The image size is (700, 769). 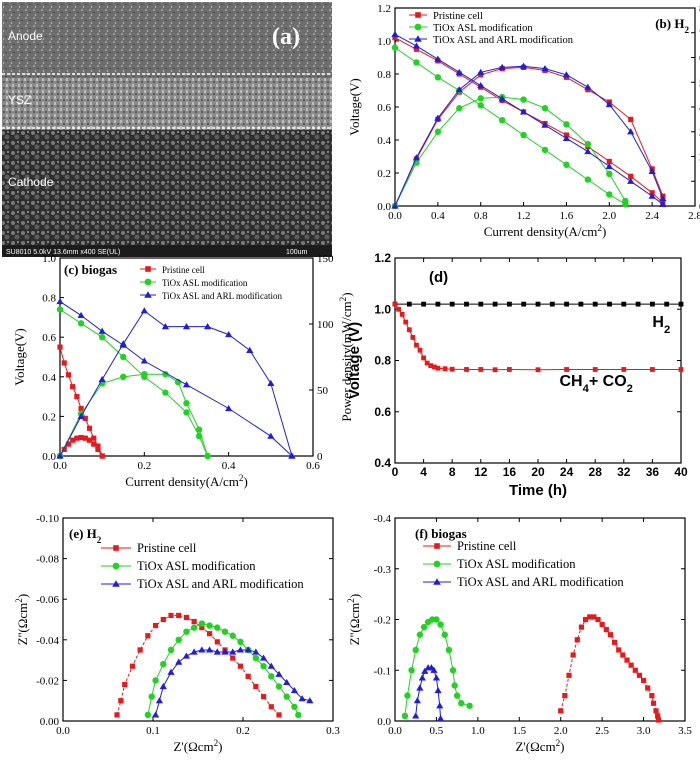 I want to click on x-tick-label: 2.4, so click(x=652, y=216).